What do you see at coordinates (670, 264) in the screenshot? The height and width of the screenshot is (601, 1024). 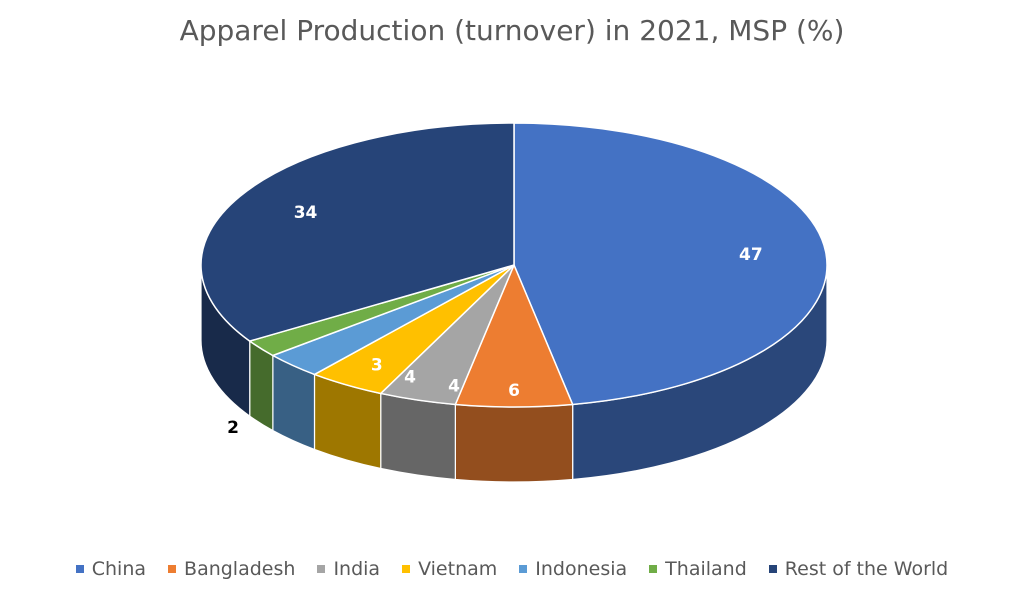 I see `slice-china` at bounding box center [670, 264].